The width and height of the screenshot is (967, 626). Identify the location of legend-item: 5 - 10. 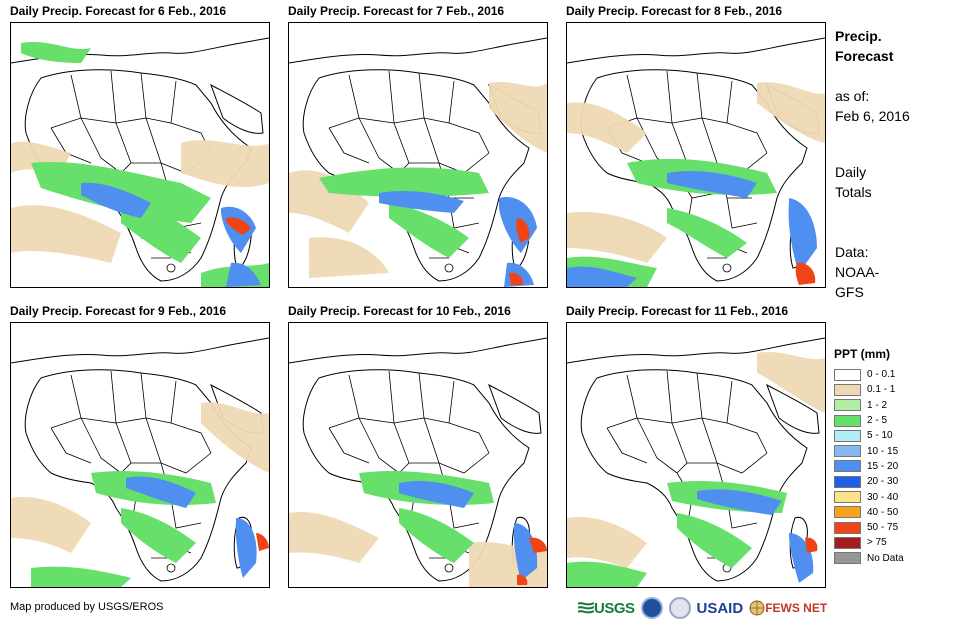
(869, 435).